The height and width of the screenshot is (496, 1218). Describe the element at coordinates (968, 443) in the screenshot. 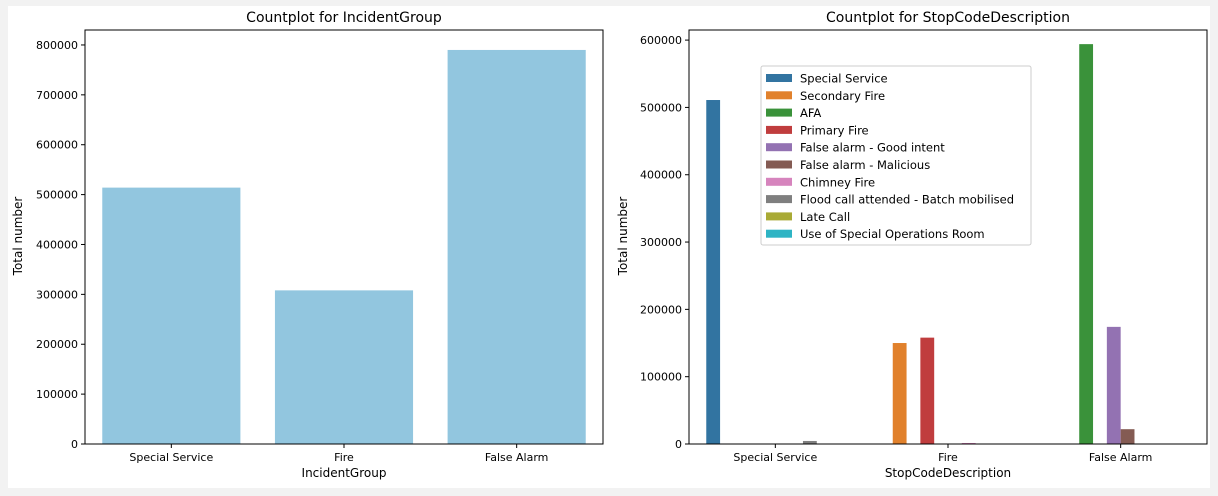

I see `bar-fire-chimney-fire` at that location.